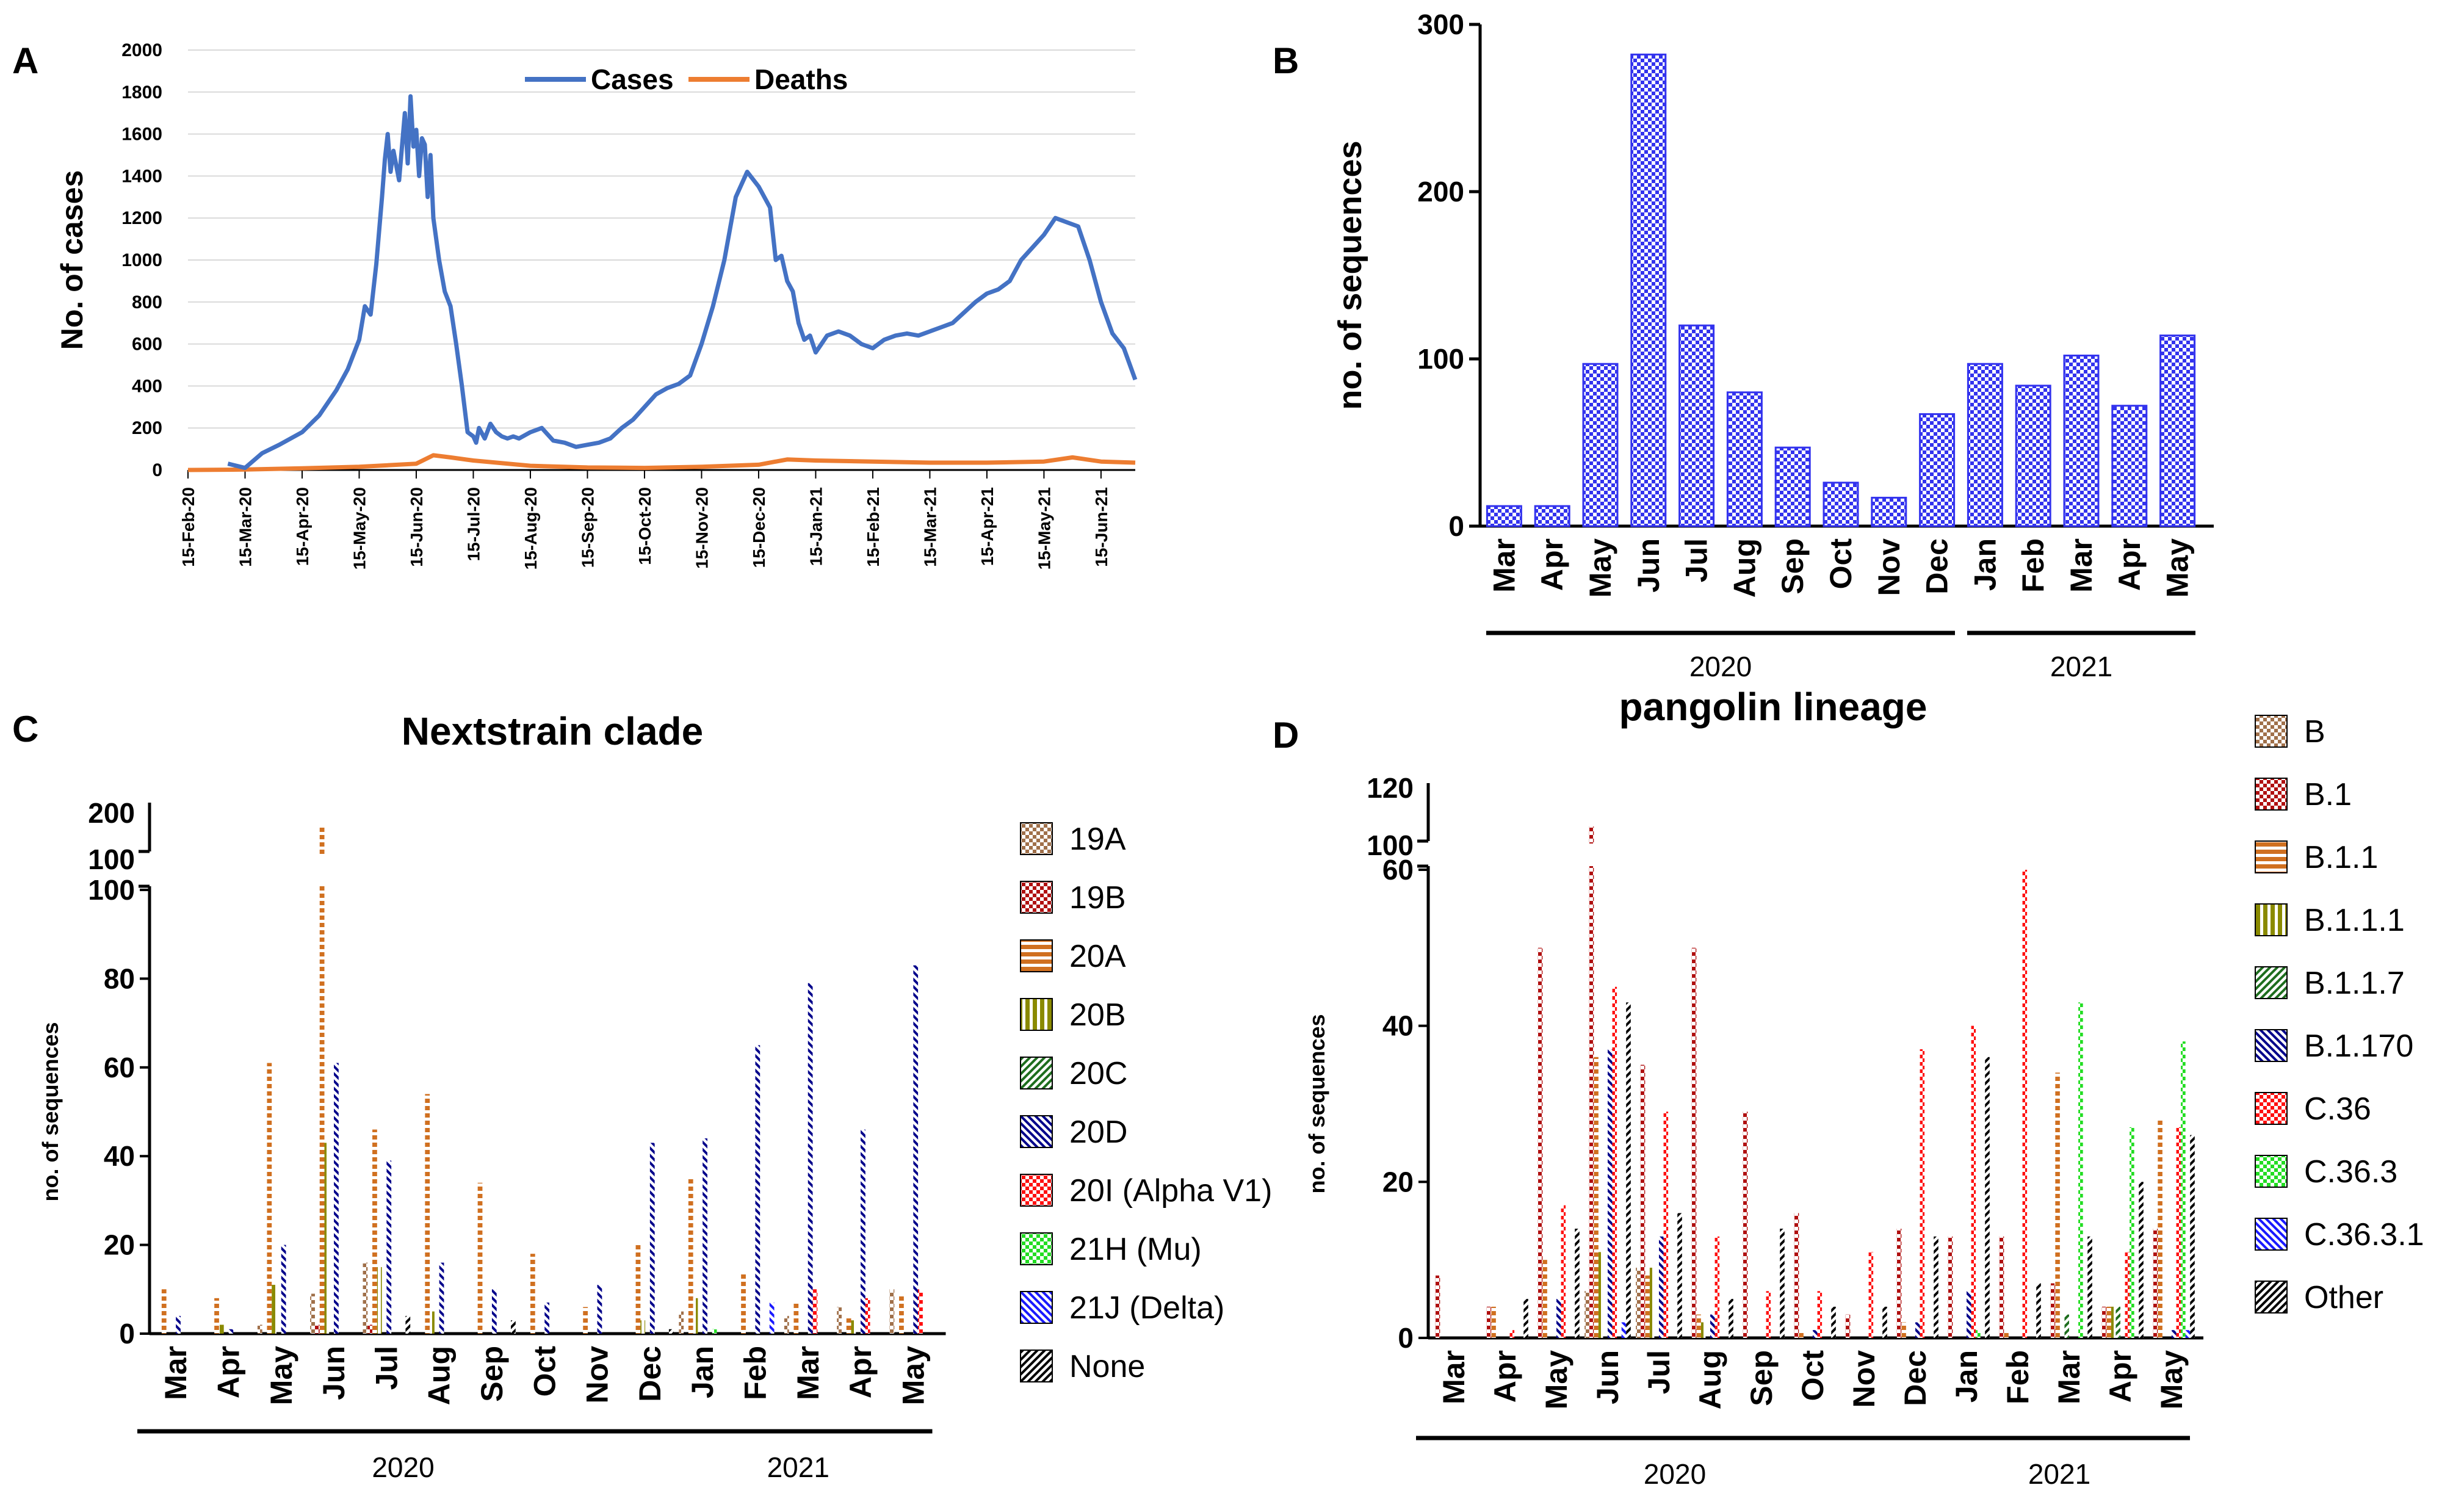 The width and height of the screenshot is (2464, 1496). What do you see at coordinates (120, 978) in the screenshot?
I see `y-tick-label: 80` at bounding box center [120, 978].